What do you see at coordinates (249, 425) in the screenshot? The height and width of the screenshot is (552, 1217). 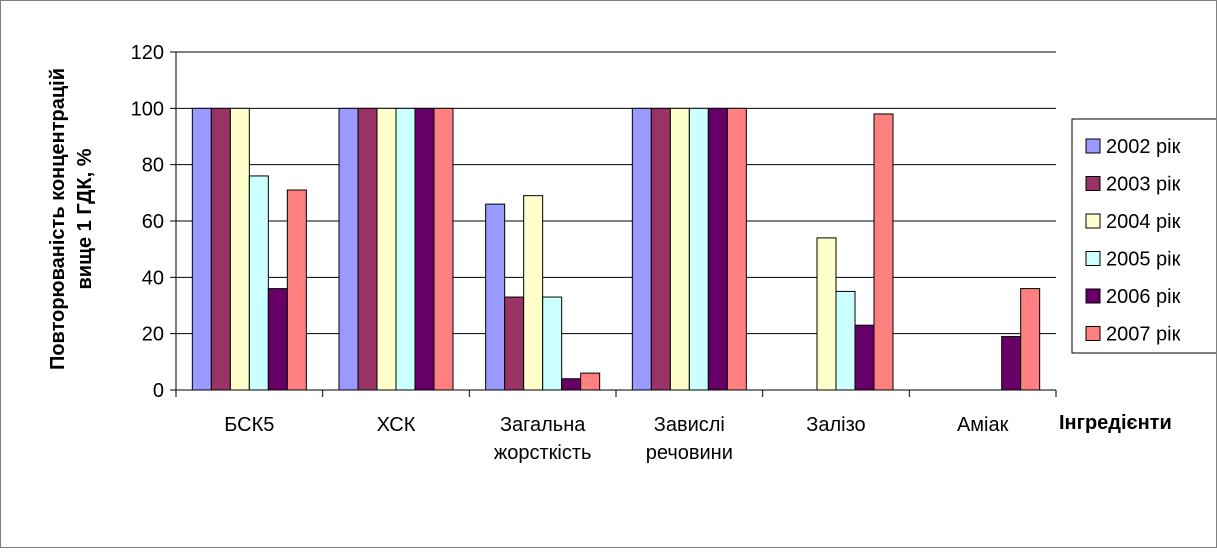 I see `x-category-label: БСК5` at bounding box center [249, 425].